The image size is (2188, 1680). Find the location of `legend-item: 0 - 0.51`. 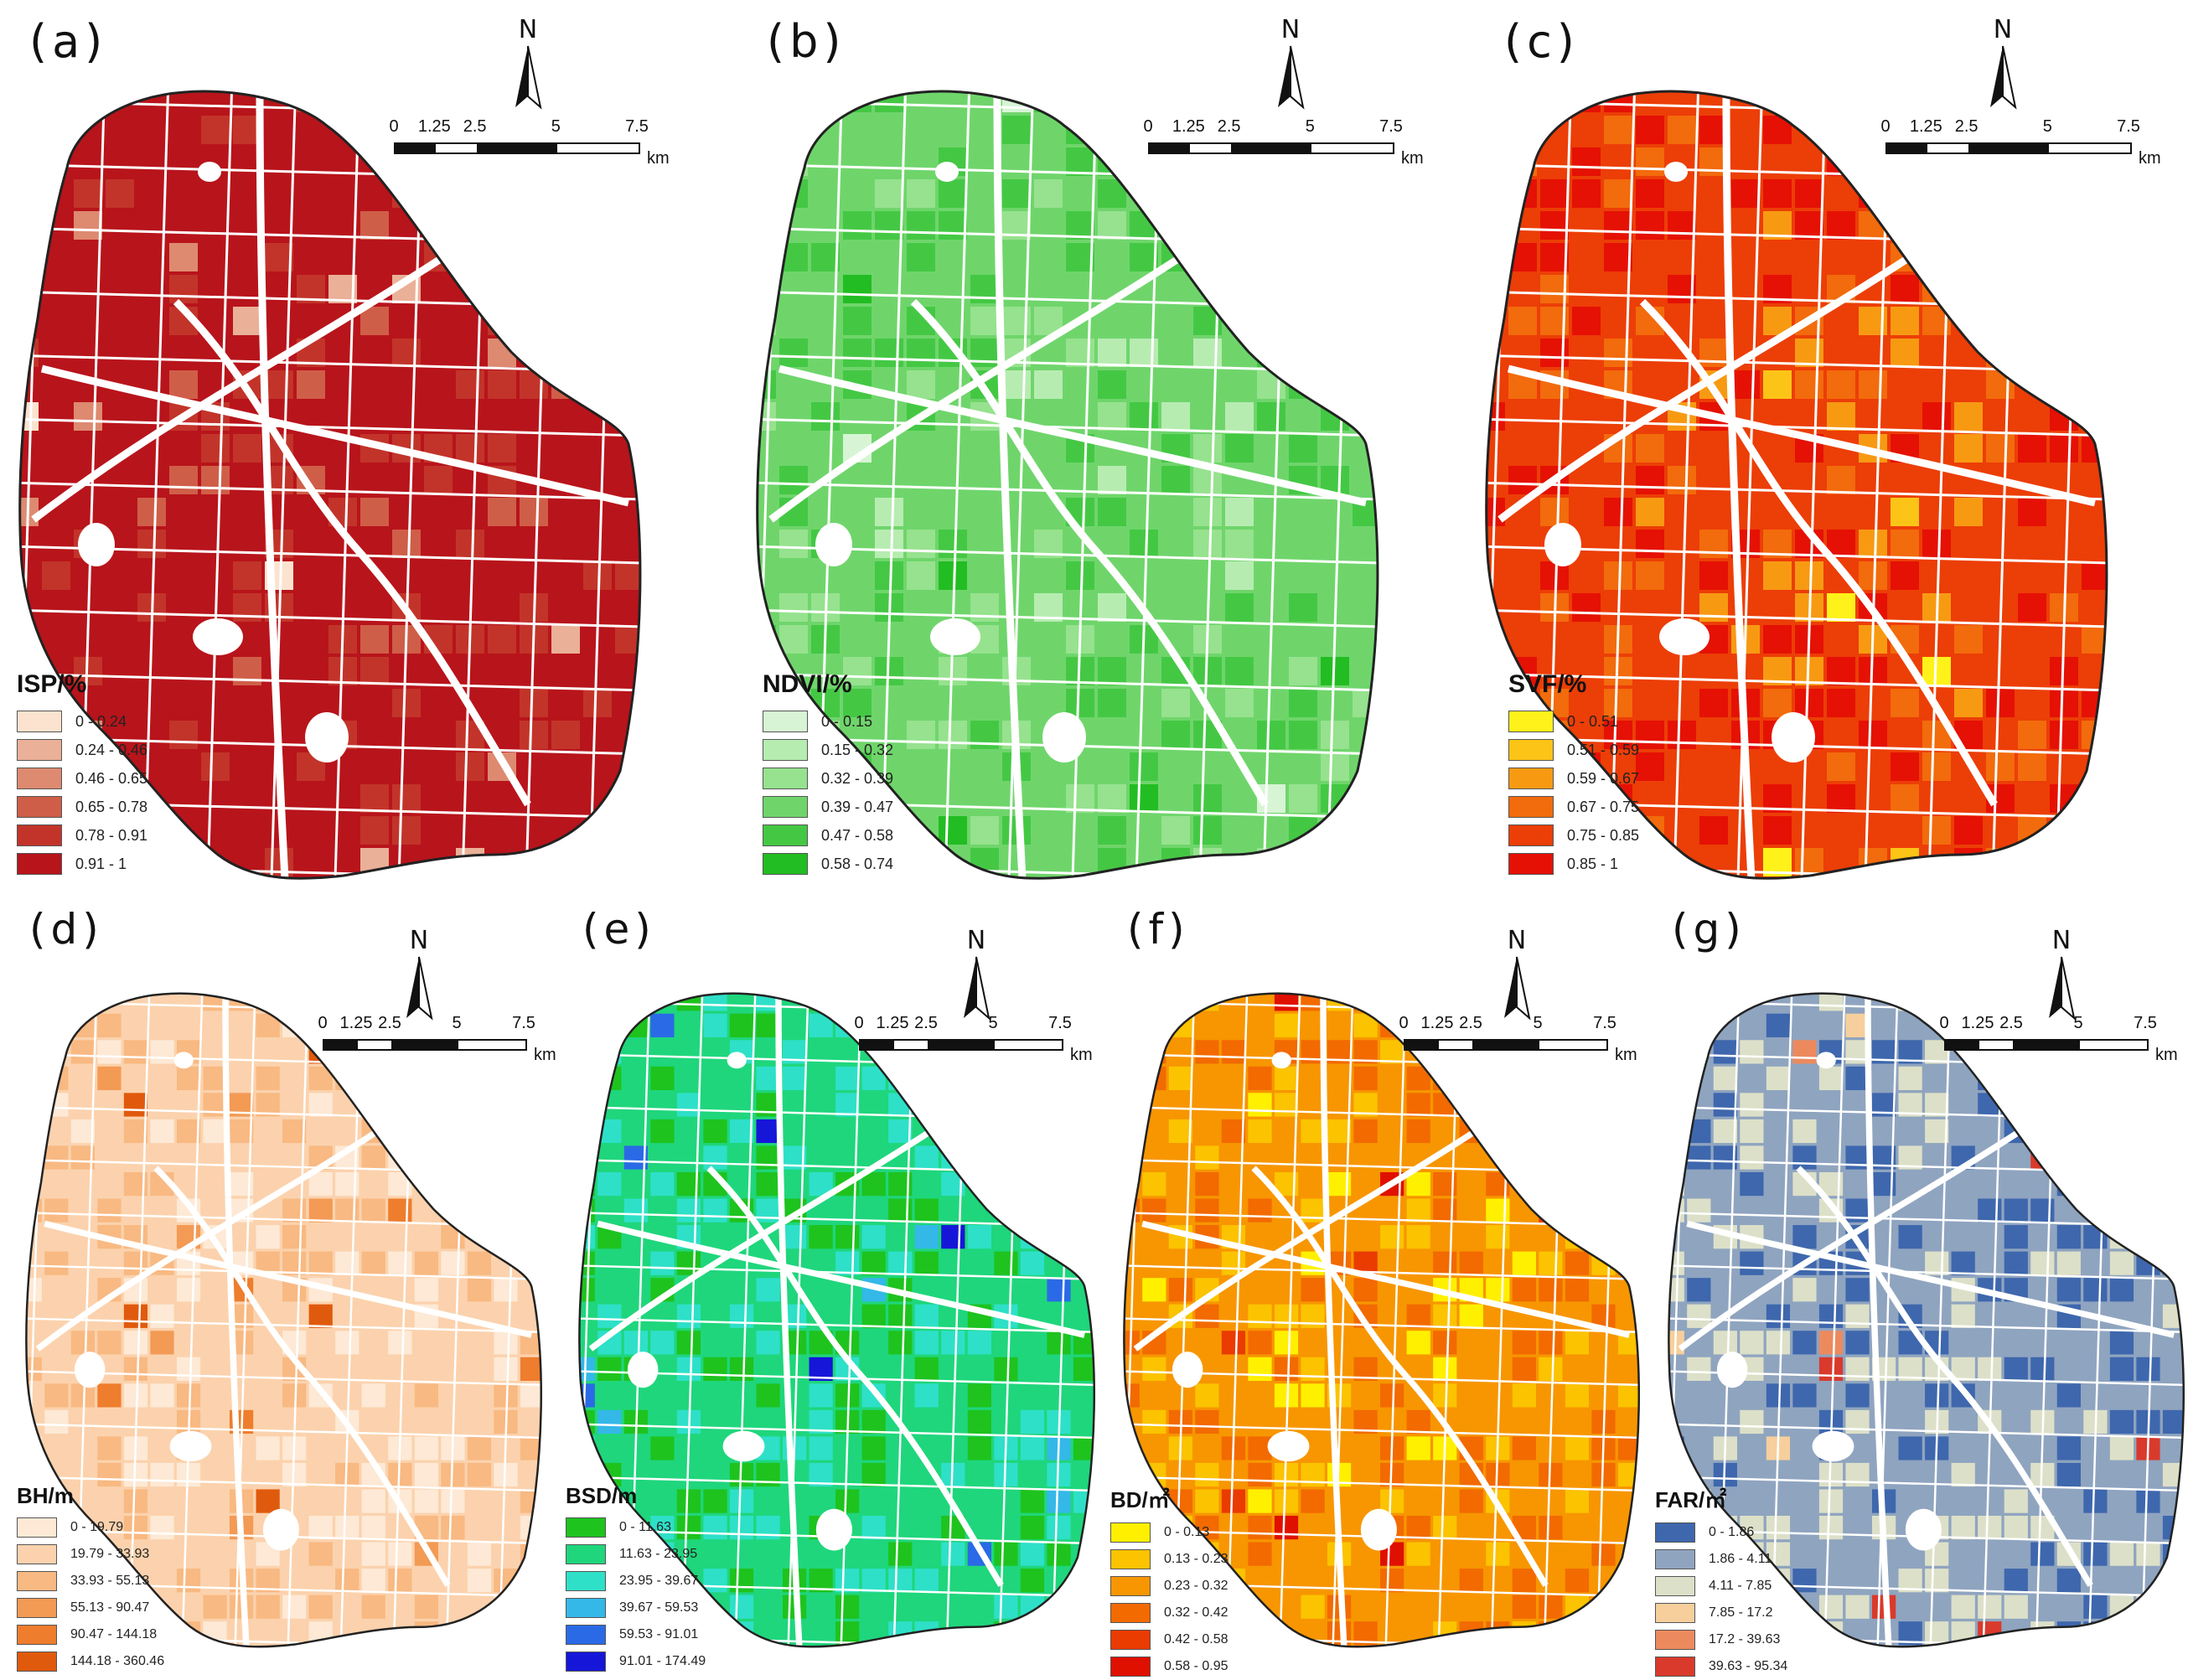

legend-item: 0 - 0.51 is located at coordinates (1573, 721).